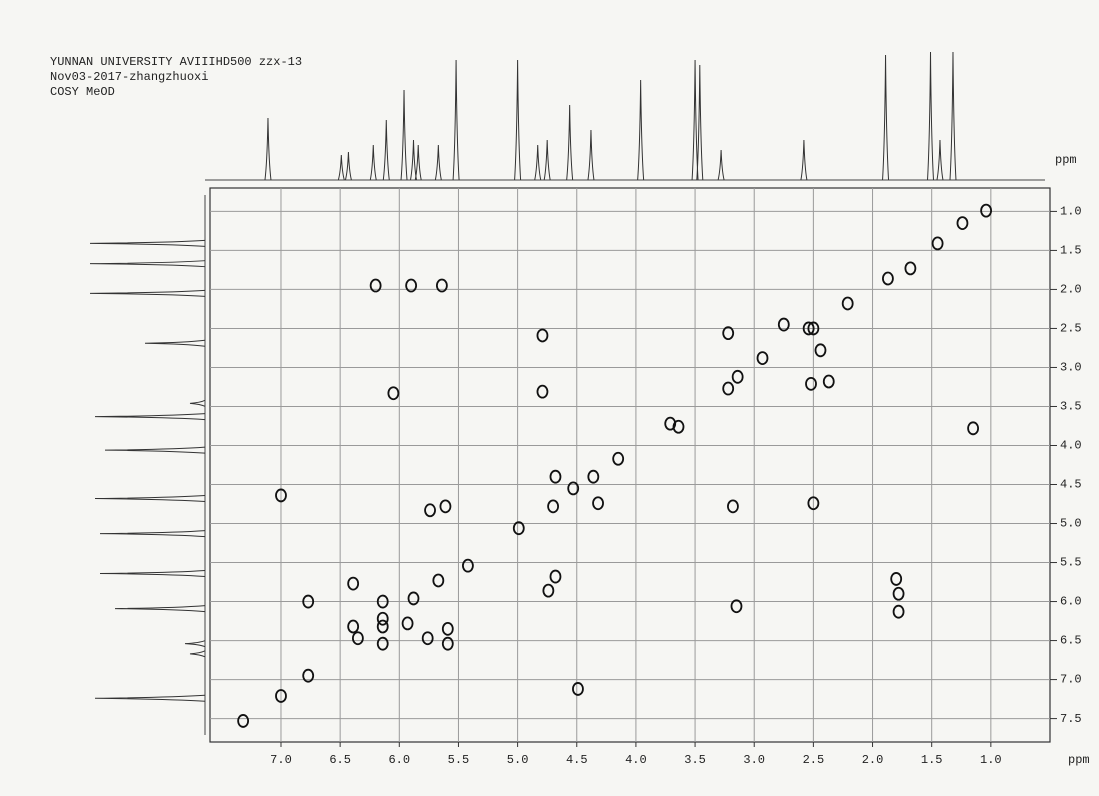 This screenshot has width=1099, height=796. Describe the element at coordinates (577, 760) in the screenshot. I see `x-tick-label: 4.5` at that location.